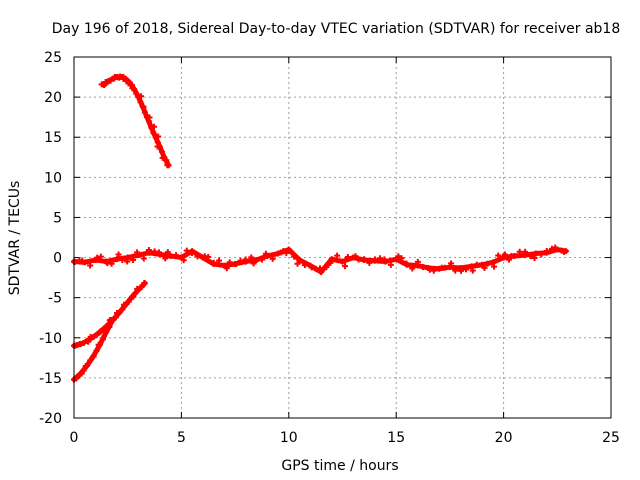  What do you see at coordinates (74, 438) in the screenshot?
I see `x-tick-label: 0` at bounding box center [74, 438].